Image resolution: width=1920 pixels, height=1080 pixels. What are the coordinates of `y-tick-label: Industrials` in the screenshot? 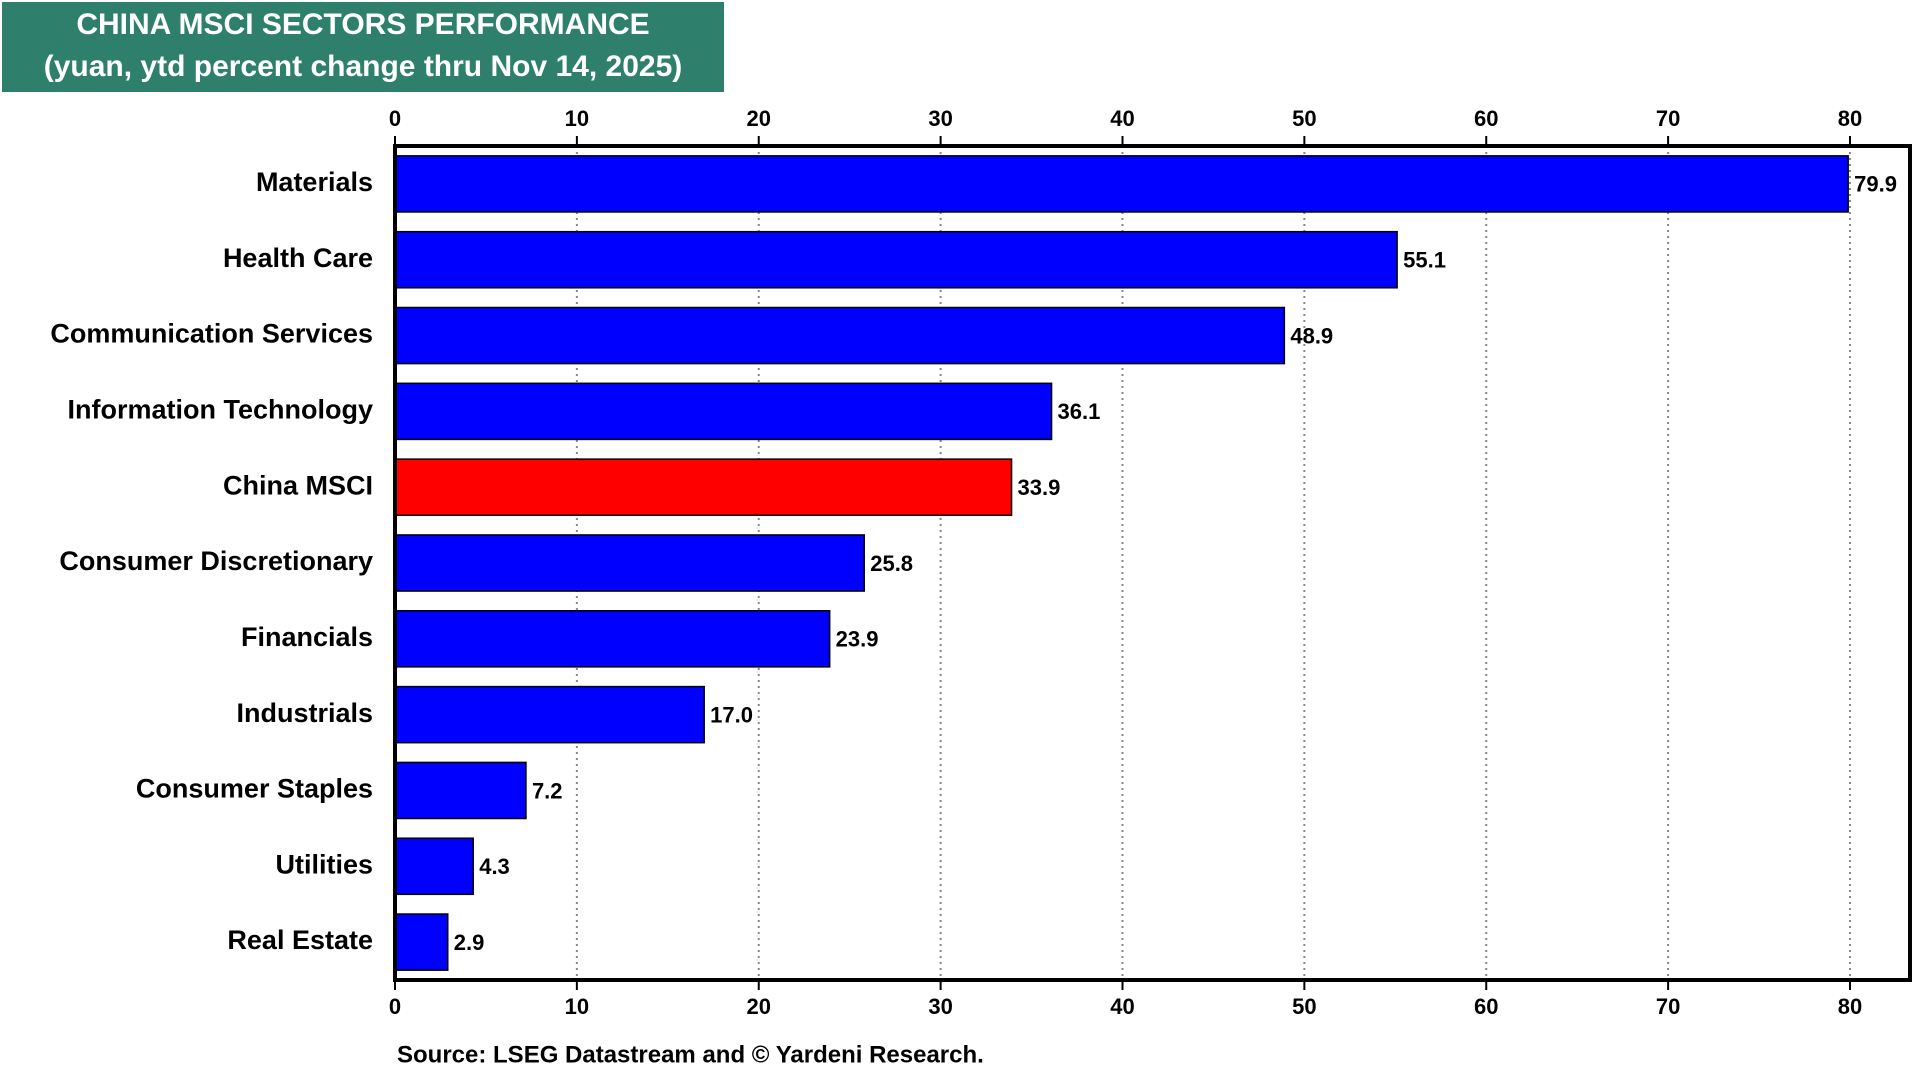 It's located at (304, 713).